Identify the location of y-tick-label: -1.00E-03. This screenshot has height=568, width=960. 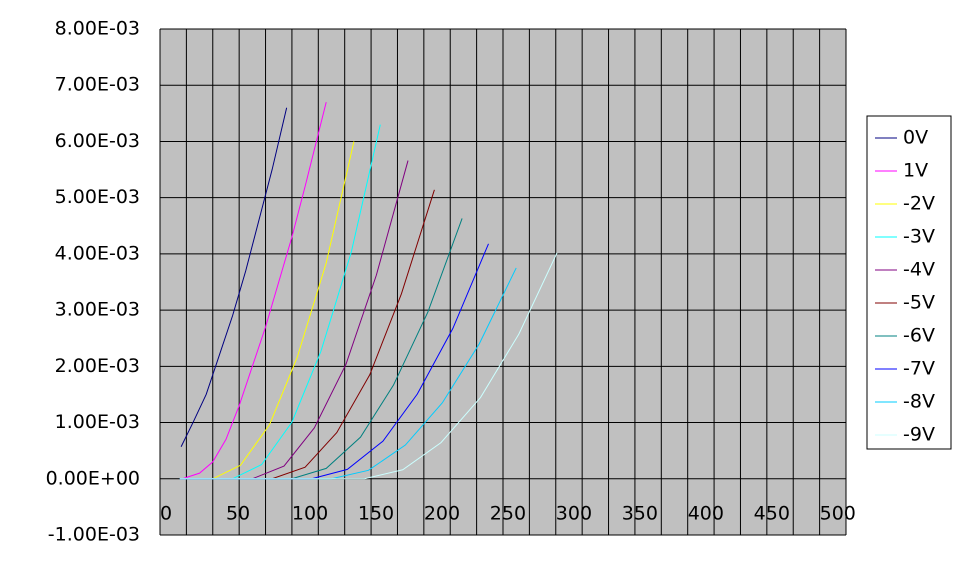
(94, 535).